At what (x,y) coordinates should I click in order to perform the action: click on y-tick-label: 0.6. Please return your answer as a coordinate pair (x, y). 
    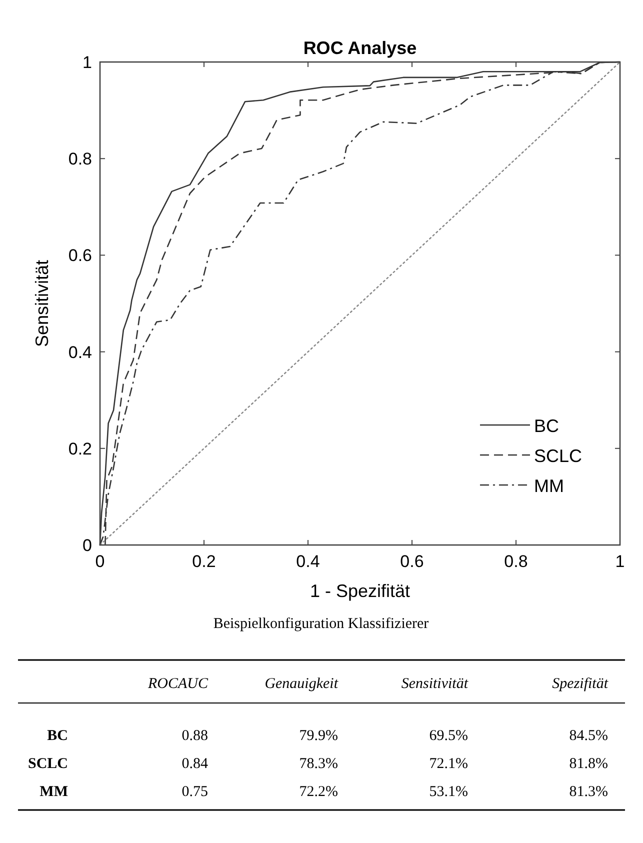
    Looking at the image, I should click on (80, 256).